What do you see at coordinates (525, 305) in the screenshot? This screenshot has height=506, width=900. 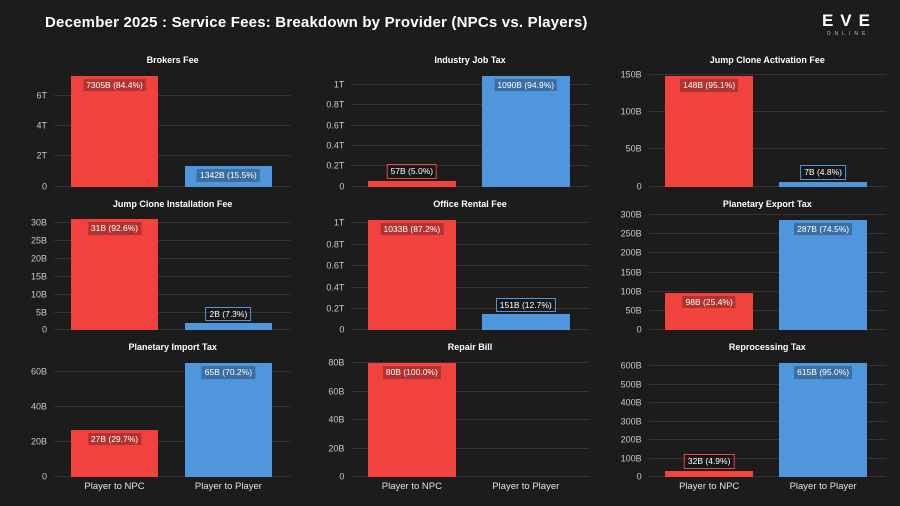 I see `bar-value-label: 151B (12.7%)` at bounding box center [525, 305].